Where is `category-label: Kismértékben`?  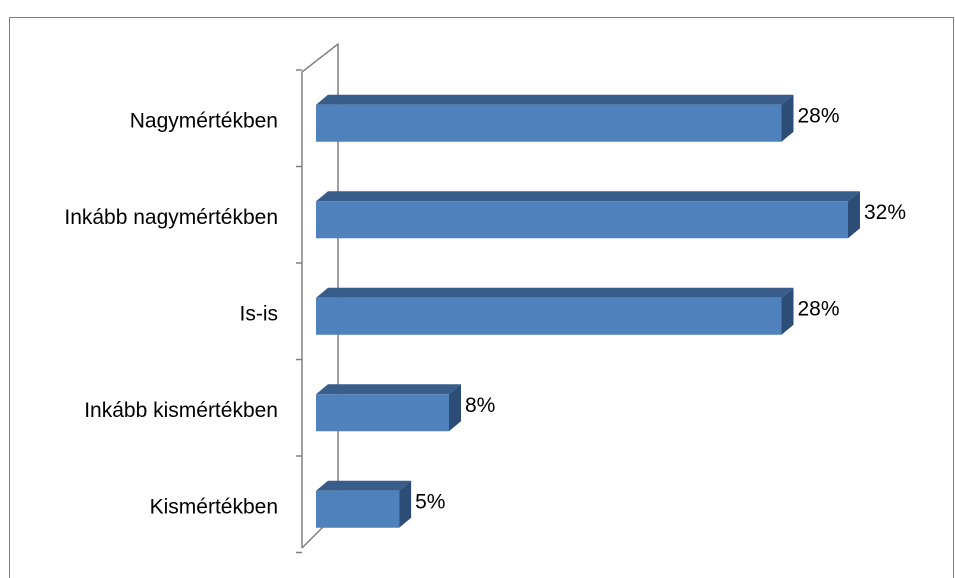 category-label: Kismértékben is located at coordinates (214, 506).